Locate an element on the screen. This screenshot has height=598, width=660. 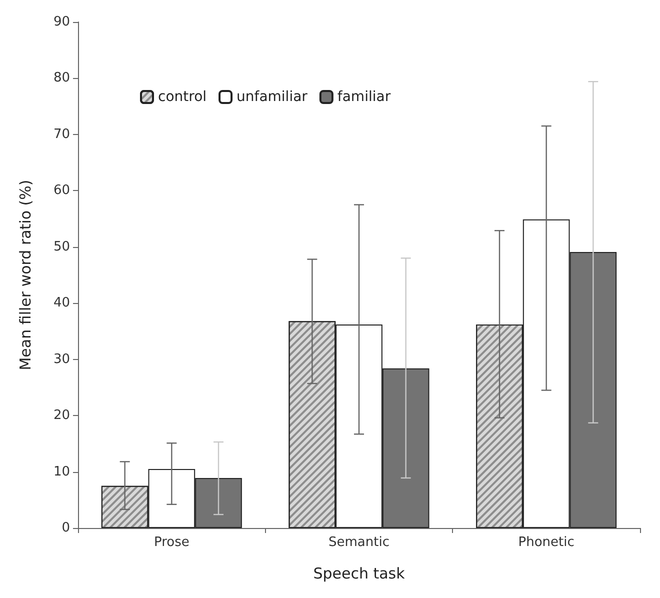
legend-label: familiar is located at coordinates (364, 97).